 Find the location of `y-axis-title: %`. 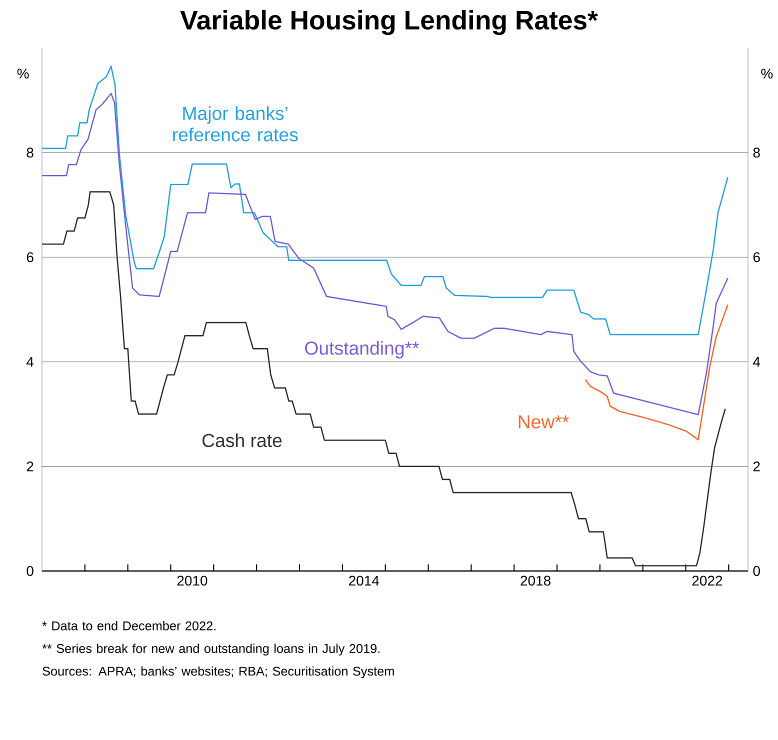

y-axis-title: % is located at coordinates (23, 73).